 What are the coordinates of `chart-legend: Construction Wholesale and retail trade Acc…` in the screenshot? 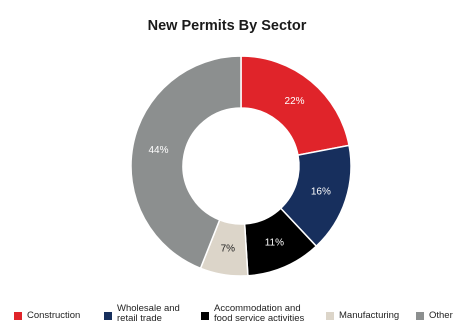 It's located at (227, 314).